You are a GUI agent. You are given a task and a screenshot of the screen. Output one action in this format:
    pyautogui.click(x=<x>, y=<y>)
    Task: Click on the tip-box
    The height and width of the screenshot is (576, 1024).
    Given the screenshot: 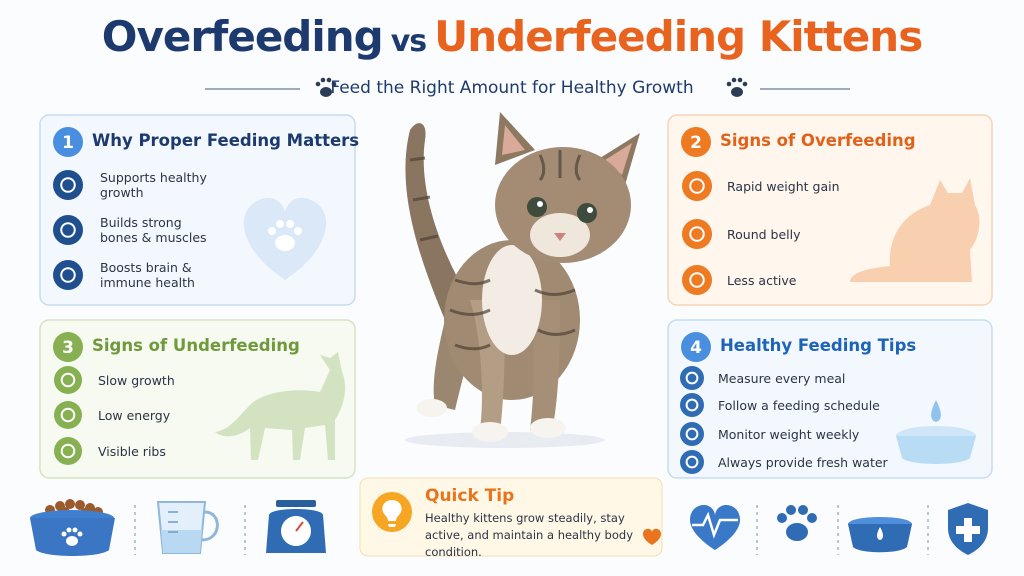 What is the action you would take?
    pyautogui.click(x=511, y=517)
    